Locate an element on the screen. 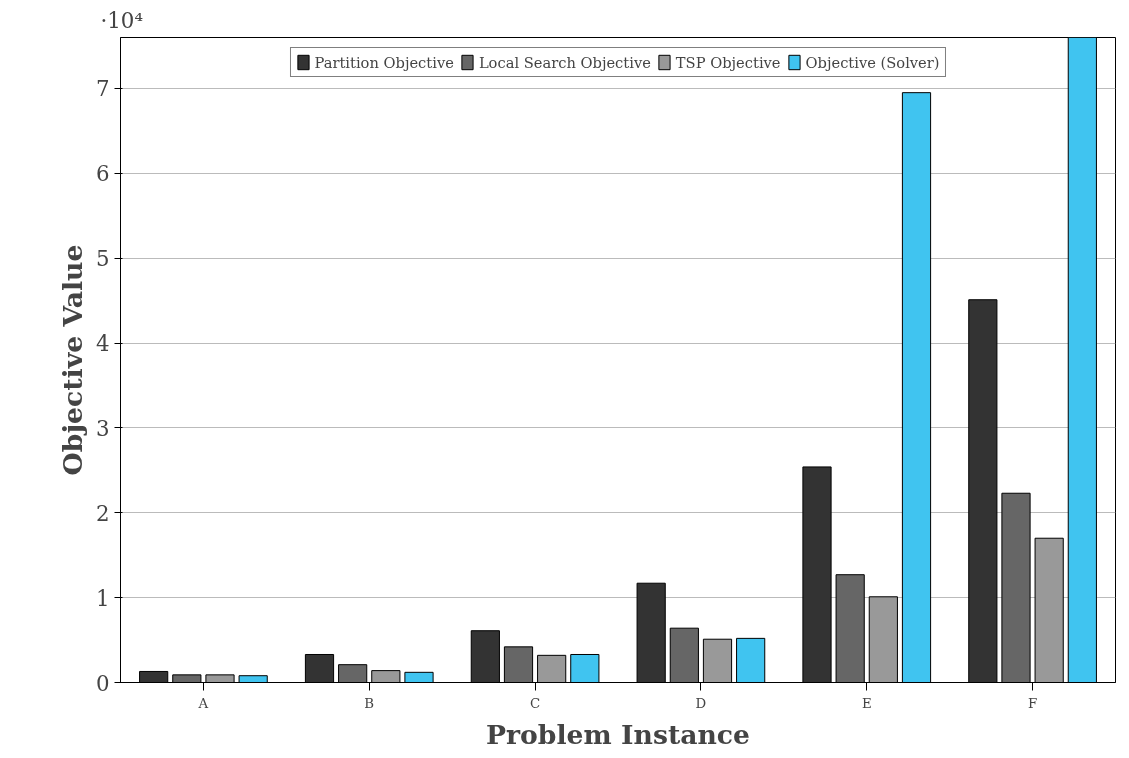 Image resolution: width=1129 pixels, height=758 pixels. legend-label: Objective (Solver) is located at coordinates (872, 62).